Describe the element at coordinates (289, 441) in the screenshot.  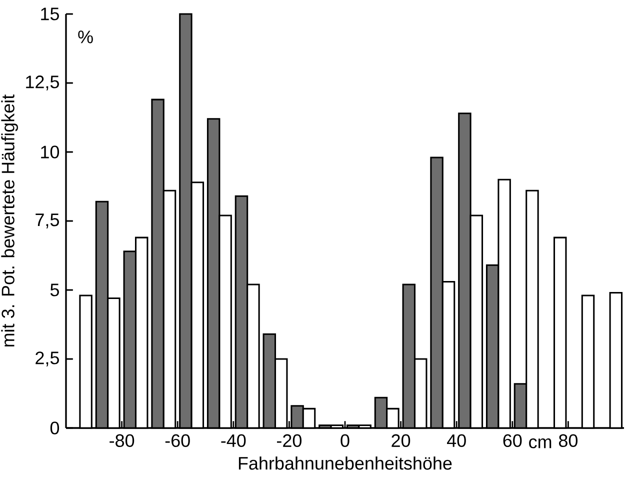
I see `x-tick-label: -20` at that location.